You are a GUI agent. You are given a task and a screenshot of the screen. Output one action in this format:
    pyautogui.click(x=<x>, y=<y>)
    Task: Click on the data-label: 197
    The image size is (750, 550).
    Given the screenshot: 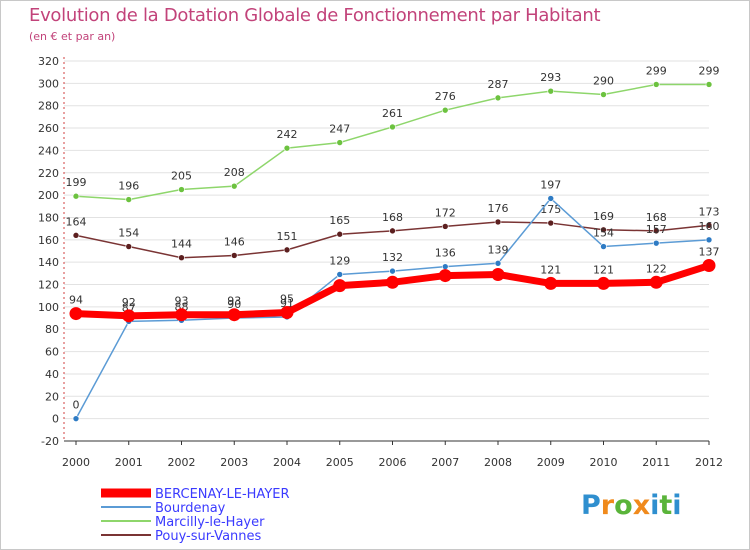 What is the action you would take?
    pyautogui.click(x=550, y=184)
    